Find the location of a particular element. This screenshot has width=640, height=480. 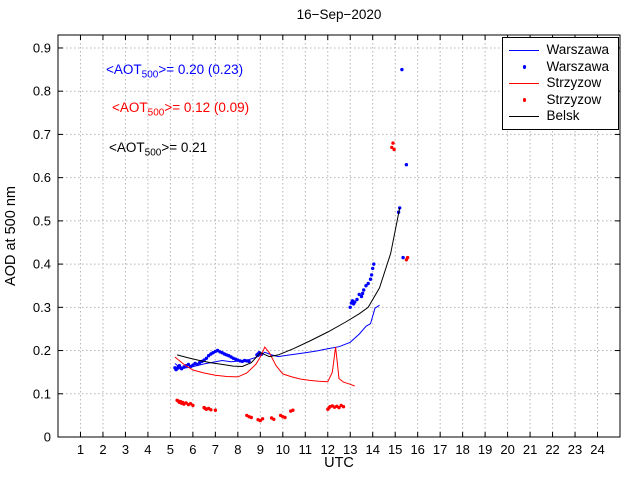

annotation-belsk-mean: <AOT500>= 0.21 is located at coordinates (158, 149).